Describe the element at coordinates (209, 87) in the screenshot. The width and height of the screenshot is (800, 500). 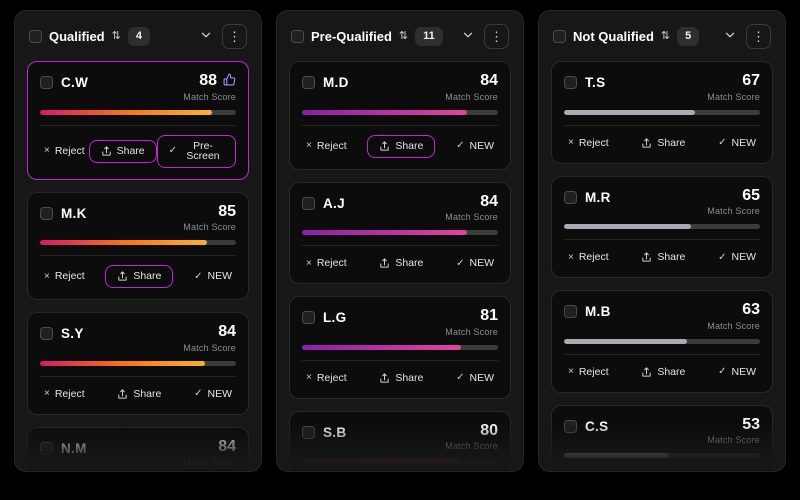
I see `score-block: 88 Match Score` at that location.